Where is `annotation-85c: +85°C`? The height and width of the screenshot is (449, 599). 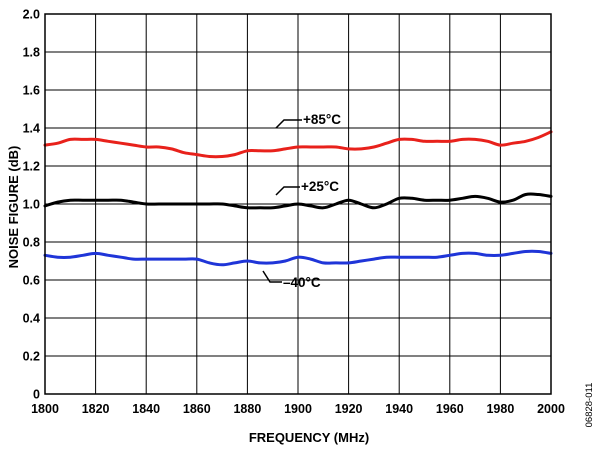 annotation-85c: +85°C is located at coordinates (322, 119).